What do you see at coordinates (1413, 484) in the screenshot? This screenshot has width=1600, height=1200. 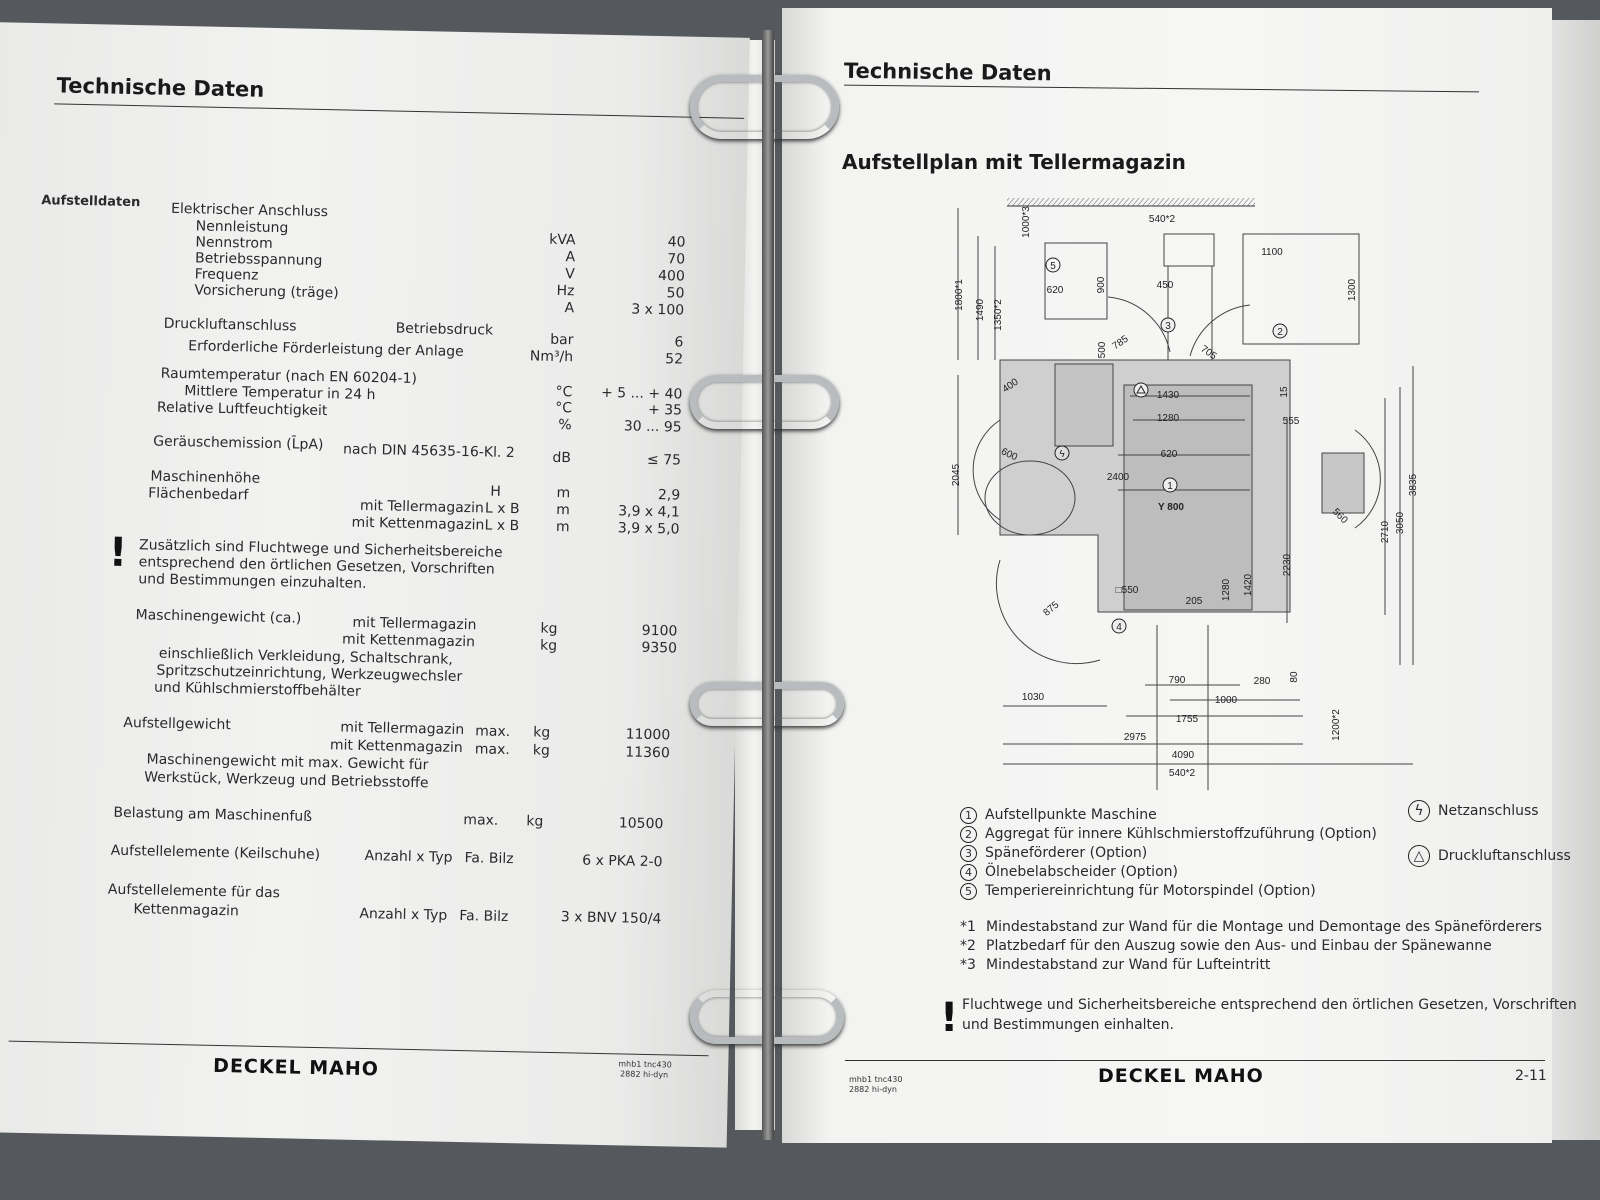 I see `dim-label: 3835` at bounding box center [1413, 484].